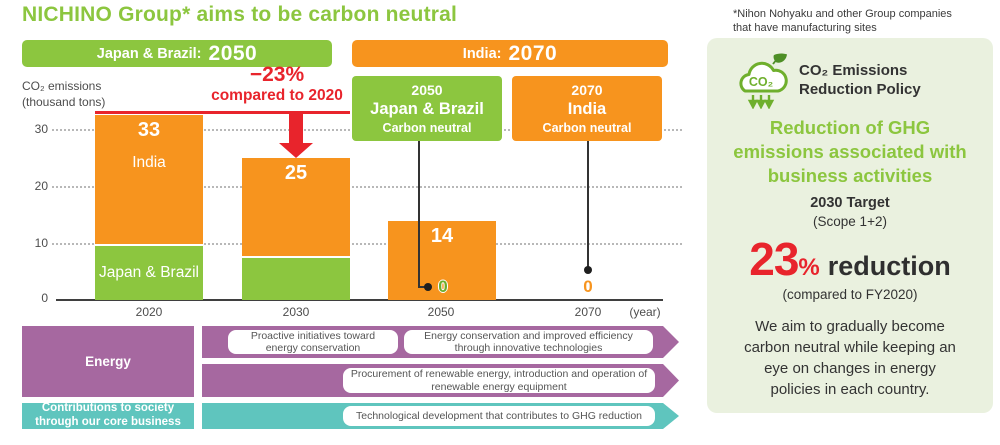 The width and height of the screenshot is (1000, 445). What do you see at coordinates (233, 53) in the screenshot?
I see `header-japan-brazil-year: 2050` at bounding box center [233, 53].